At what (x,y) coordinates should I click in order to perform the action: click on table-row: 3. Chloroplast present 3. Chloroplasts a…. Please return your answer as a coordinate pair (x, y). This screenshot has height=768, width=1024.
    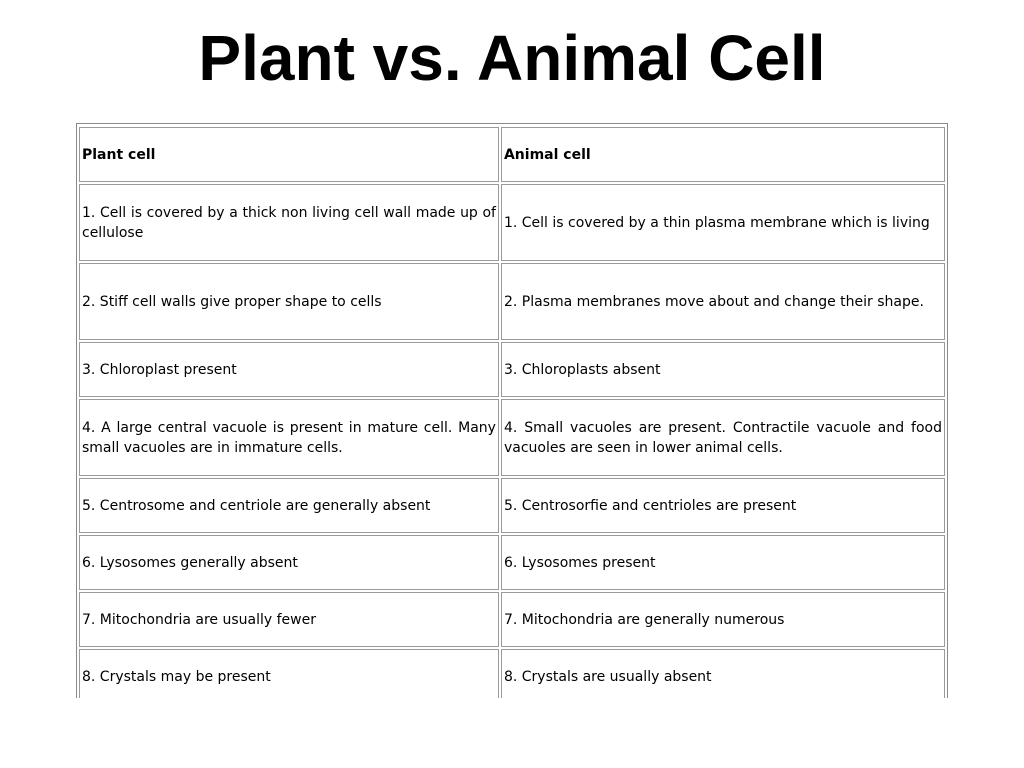
    Looking at the image, I should click on (512, 369).